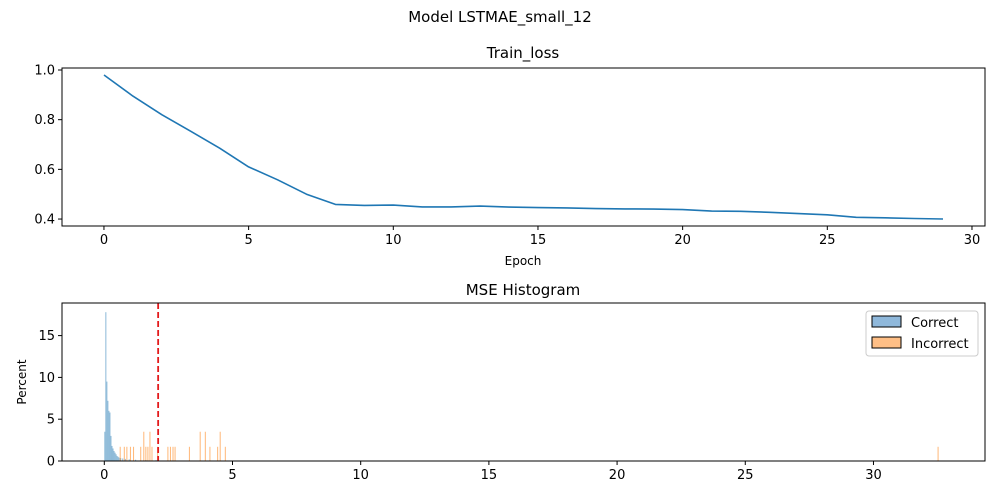 The image size is (1000, 500). What do you see at coordinates (393, 240) in the screenshot?
I see `train-loss-xtick-label: 10` at bounding box center [393, 240].